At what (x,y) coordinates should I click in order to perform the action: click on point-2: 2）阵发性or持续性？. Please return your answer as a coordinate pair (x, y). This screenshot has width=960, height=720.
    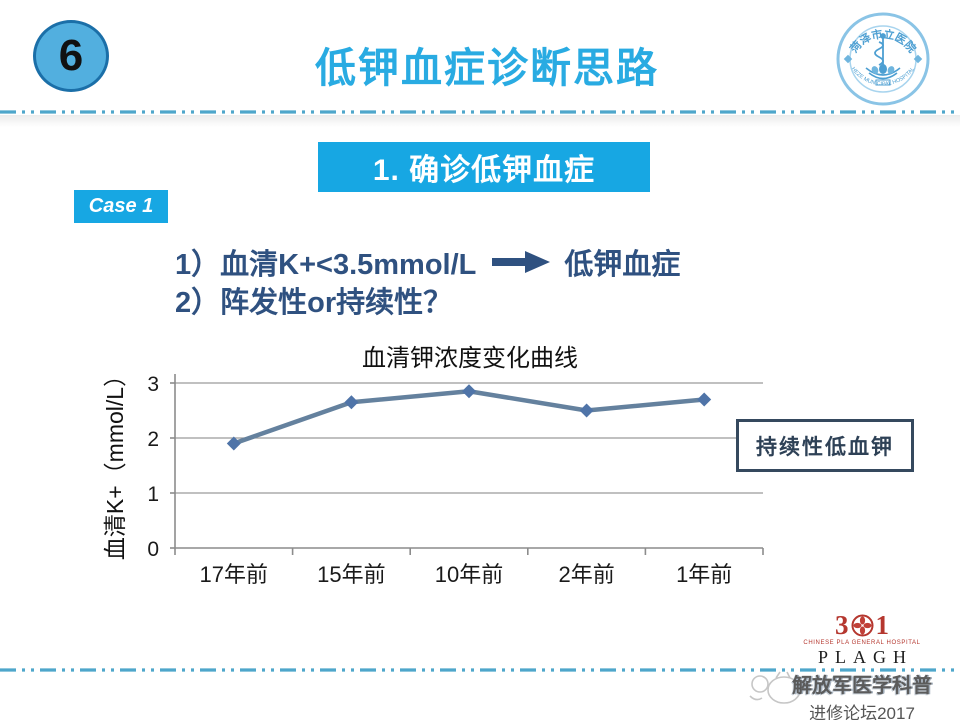
    Looking at the image, I should click on (313, 300).